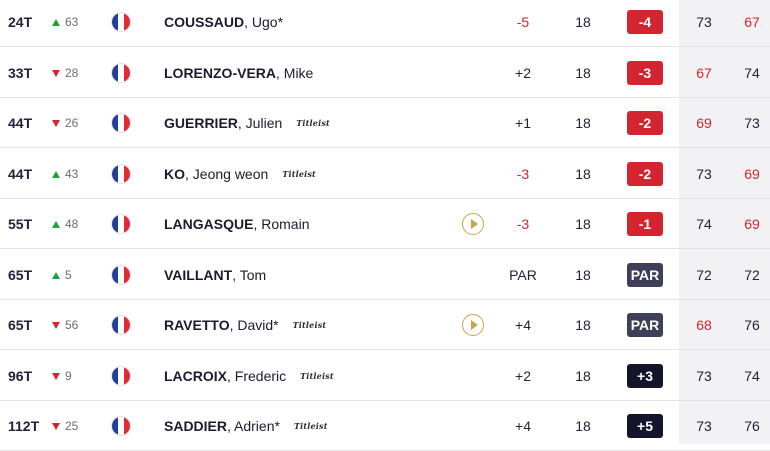  What do you see at coordinates (752, 123) in the screenshot?
I see `round-2-score: 73` at bounding box center [752, 123].